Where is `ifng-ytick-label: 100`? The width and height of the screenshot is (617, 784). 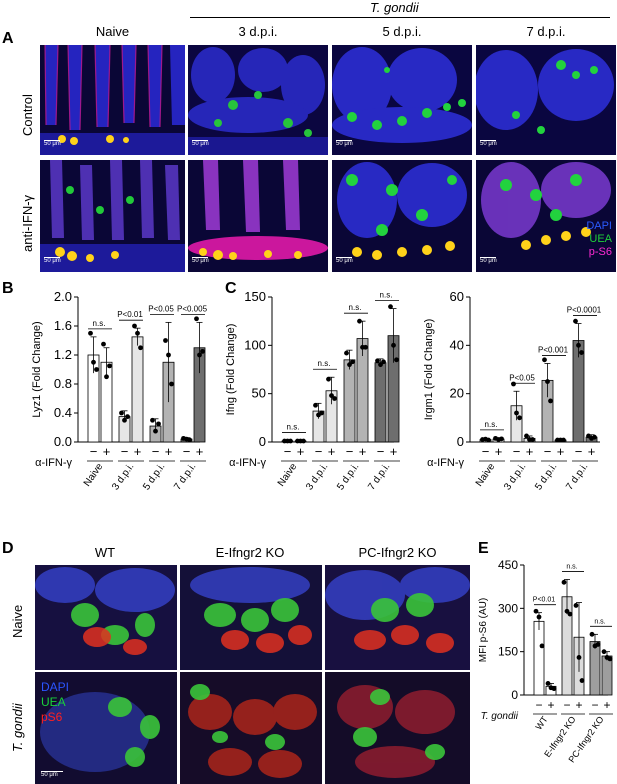 ifng-ytick-label: 100 is located at coordinates (255, 344).